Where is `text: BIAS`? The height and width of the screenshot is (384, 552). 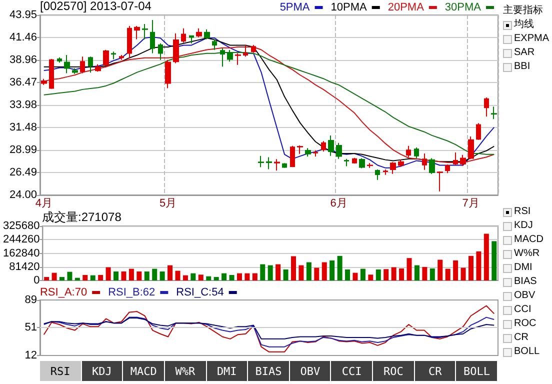
text: BIAS is located at coordinates (525, 282).